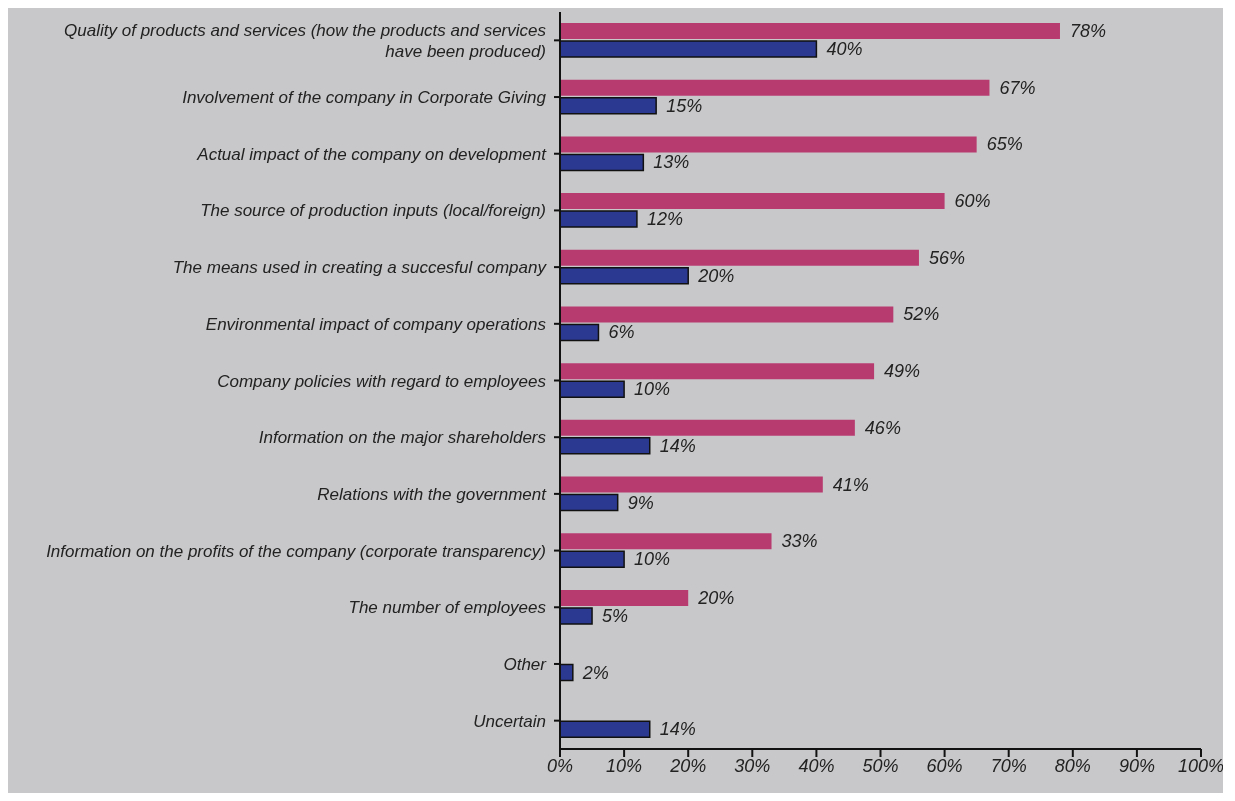 This screenshot has width=1235, height=801. I want to click on y-tick-label: Quality of products and services (how the products and services have been produced), so click(305, 40).